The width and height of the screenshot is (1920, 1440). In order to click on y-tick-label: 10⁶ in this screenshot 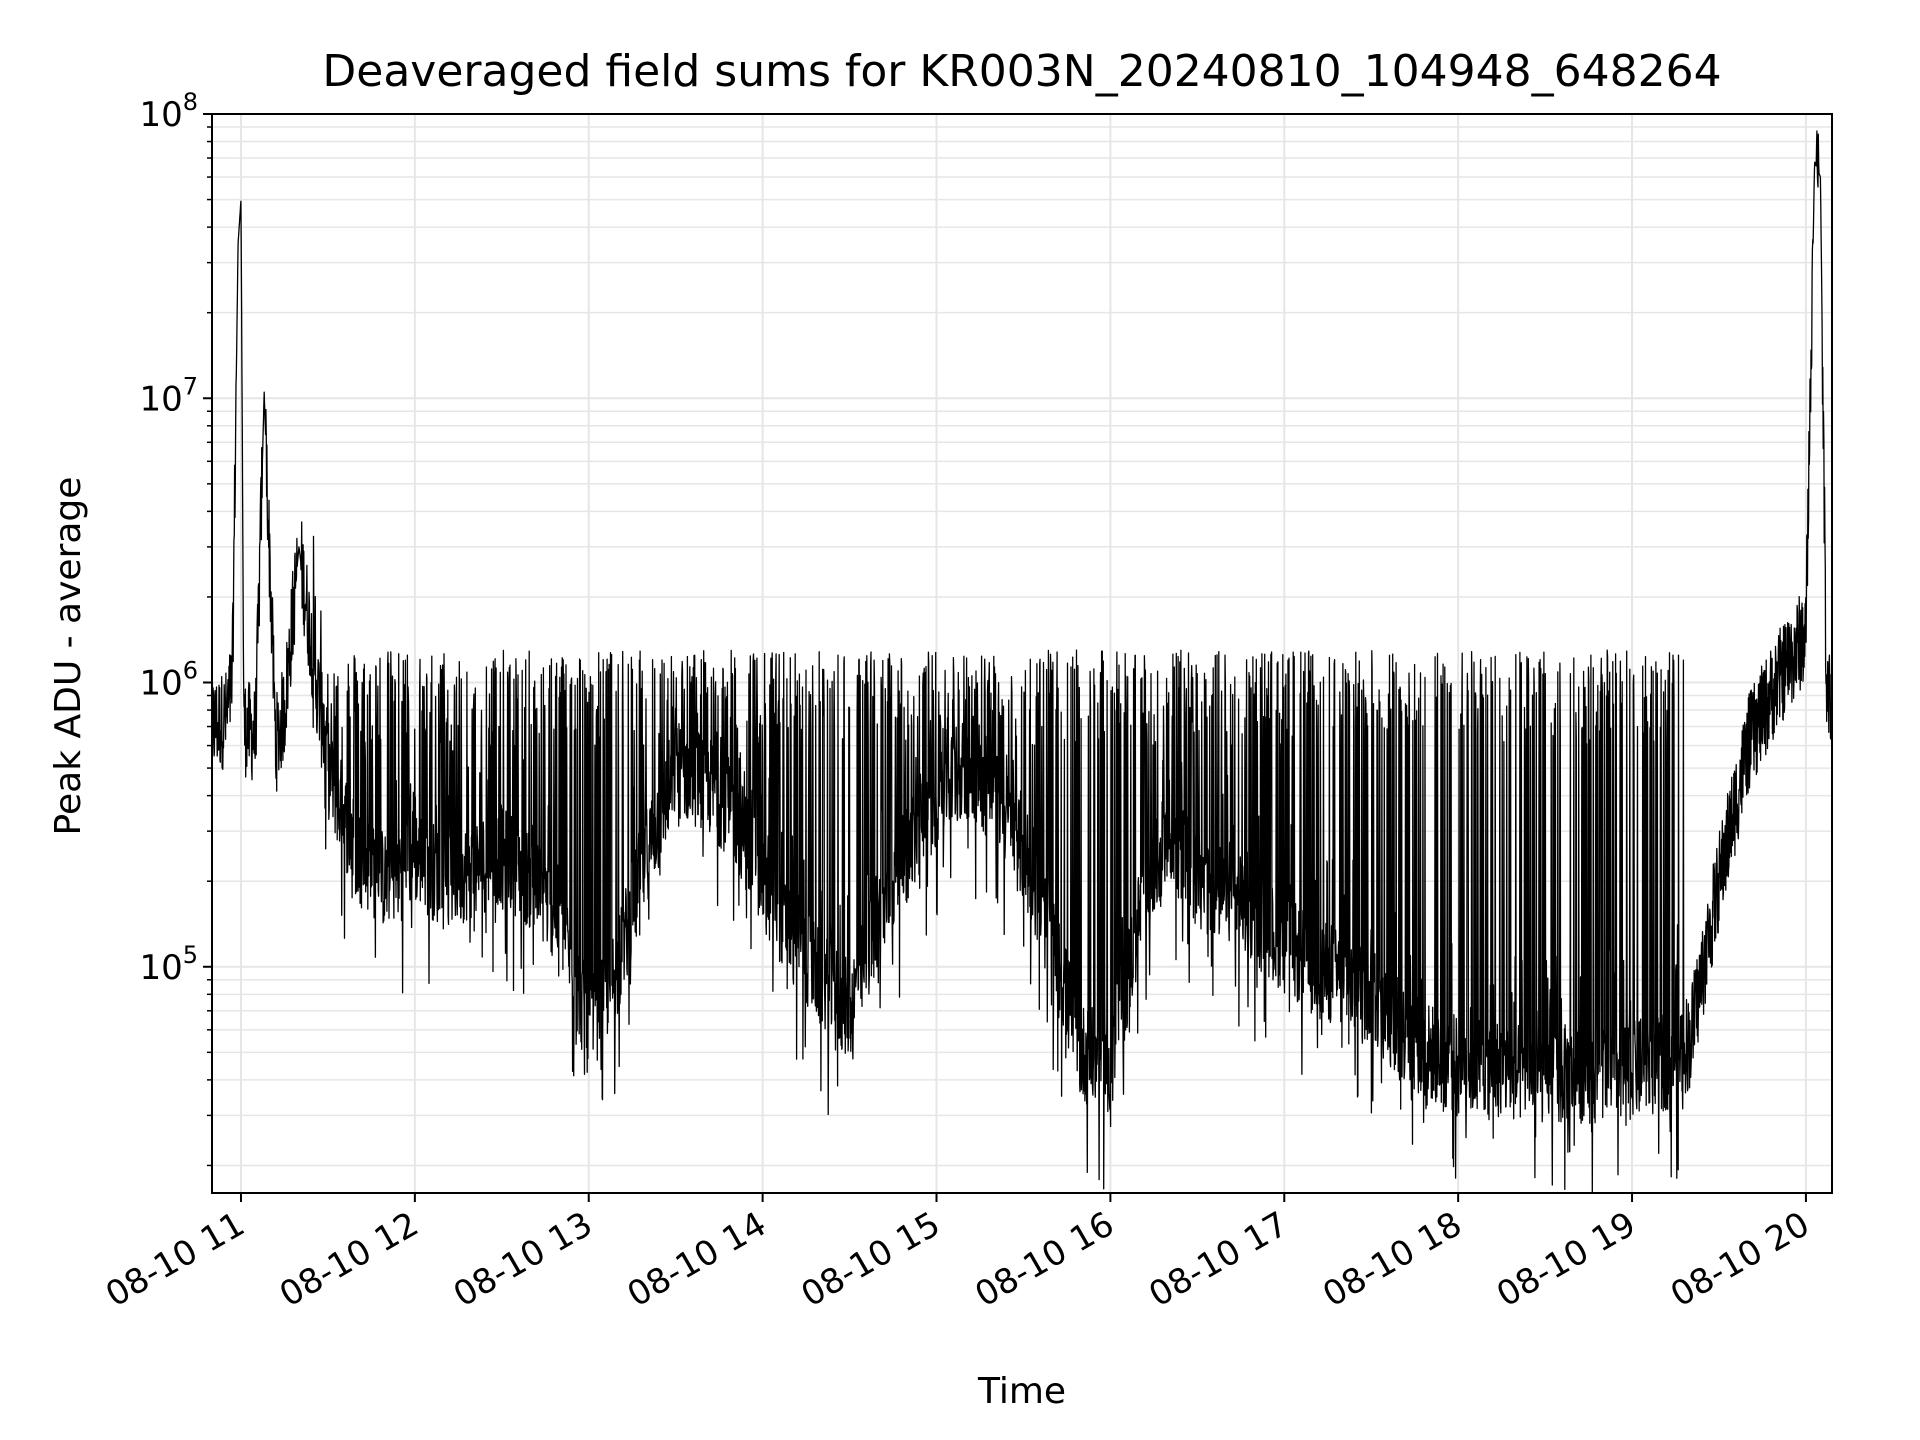, I will do `click(168, 680)`.